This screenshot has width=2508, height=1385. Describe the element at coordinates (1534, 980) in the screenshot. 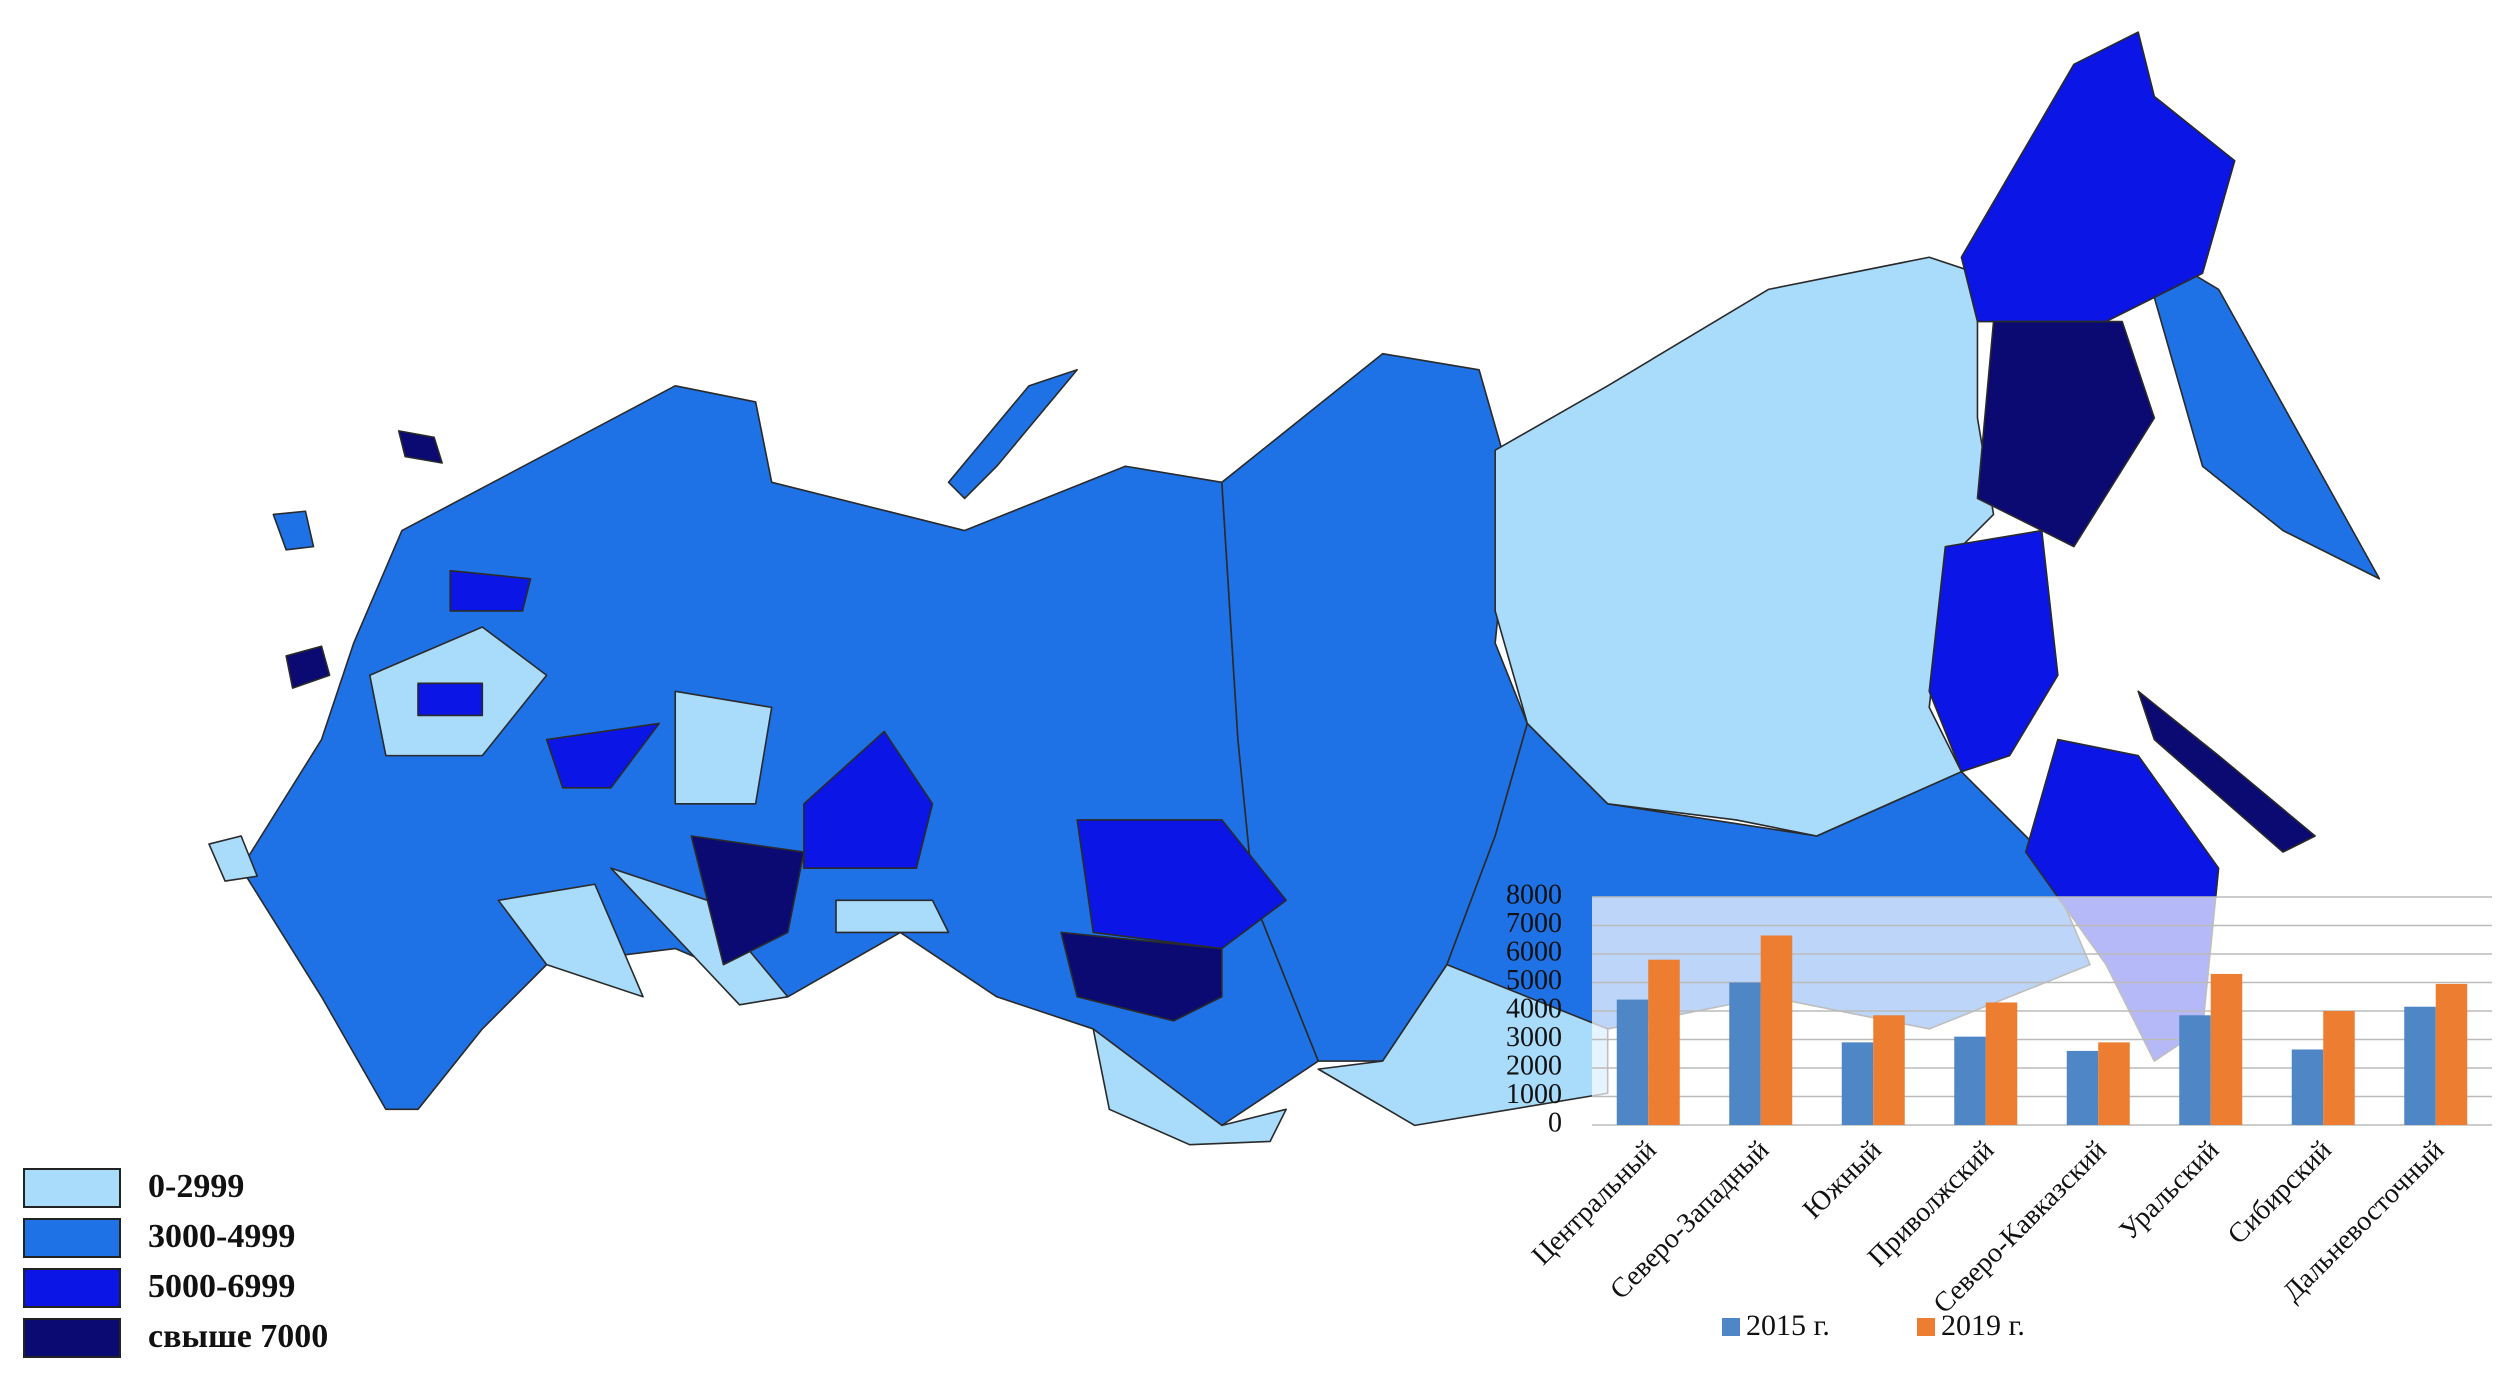

I see `y-tick-label: 5000` at that location.